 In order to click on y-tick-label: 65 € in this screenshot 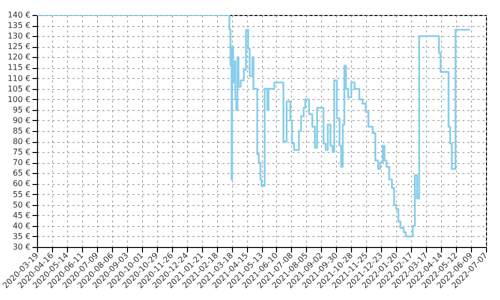, I will do `click(21, 173)`.